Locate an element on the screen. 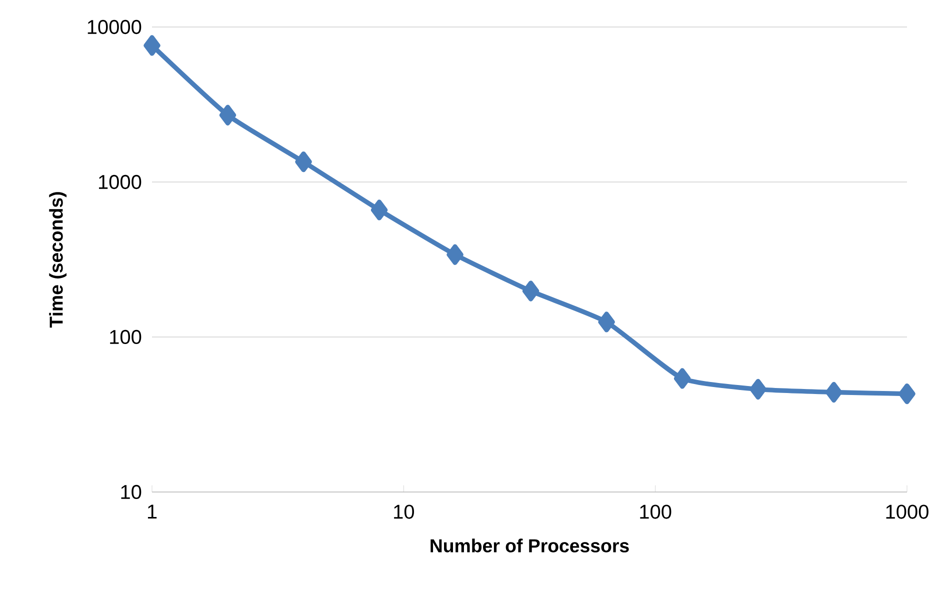 The image size is (940, 600). x-tick-label: 1 is located at coordinates (152, 511).